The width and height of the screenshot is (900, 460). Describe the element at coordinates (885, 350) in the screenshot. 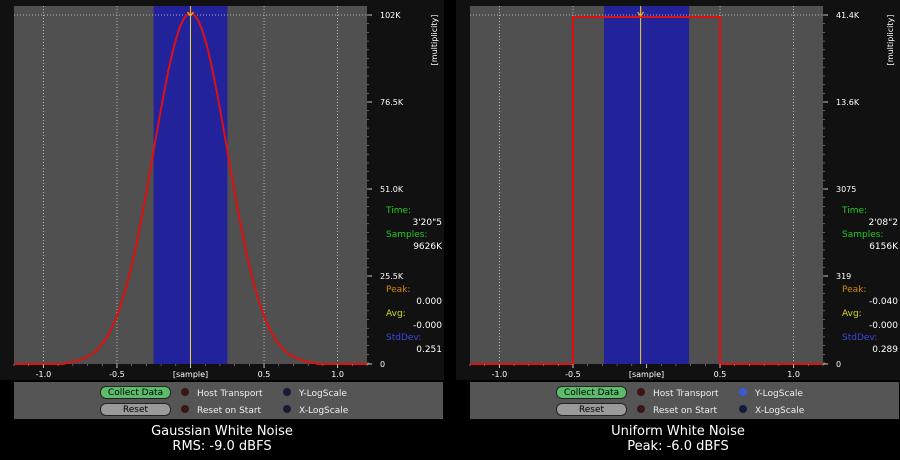

I see `stddev-value: 0.289` at that location.